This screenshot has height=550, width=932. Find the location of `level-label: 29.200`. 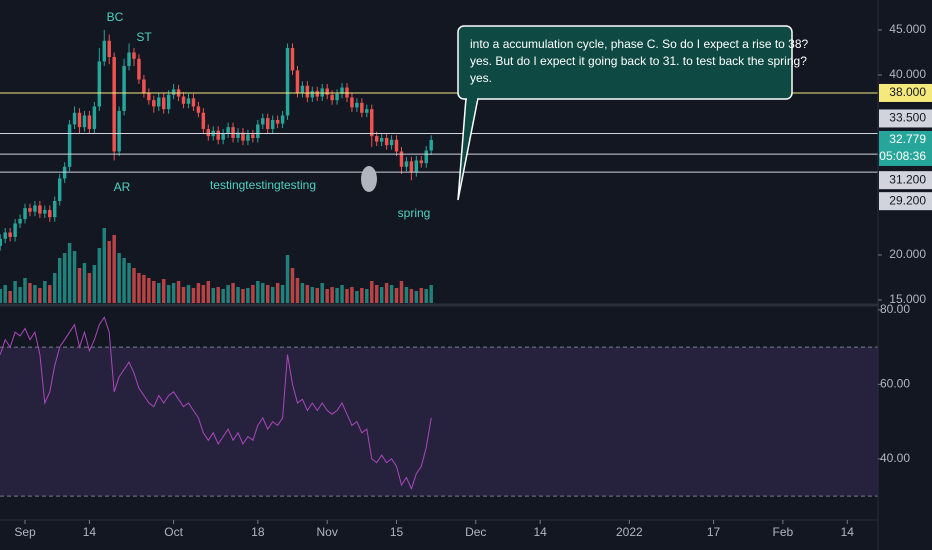

level-label: 29.200 is located at coordinates (907, 200).